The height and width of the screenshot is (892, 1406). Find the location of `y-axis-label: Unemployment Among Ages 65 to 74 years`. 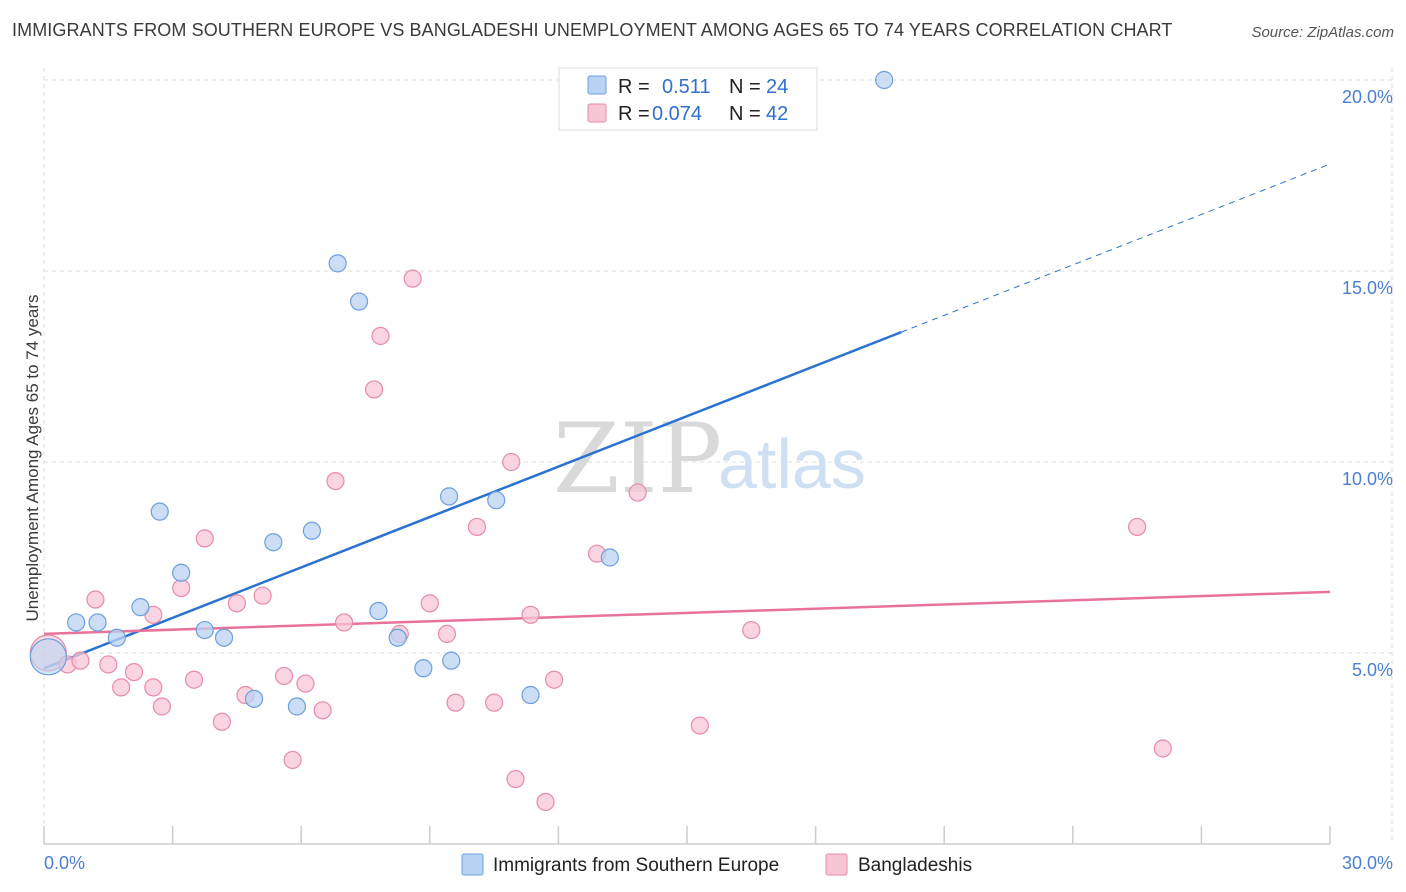

y-axis-label: Unemployment Among Ages 65 to 74 years is located at coordinates (32, 458).